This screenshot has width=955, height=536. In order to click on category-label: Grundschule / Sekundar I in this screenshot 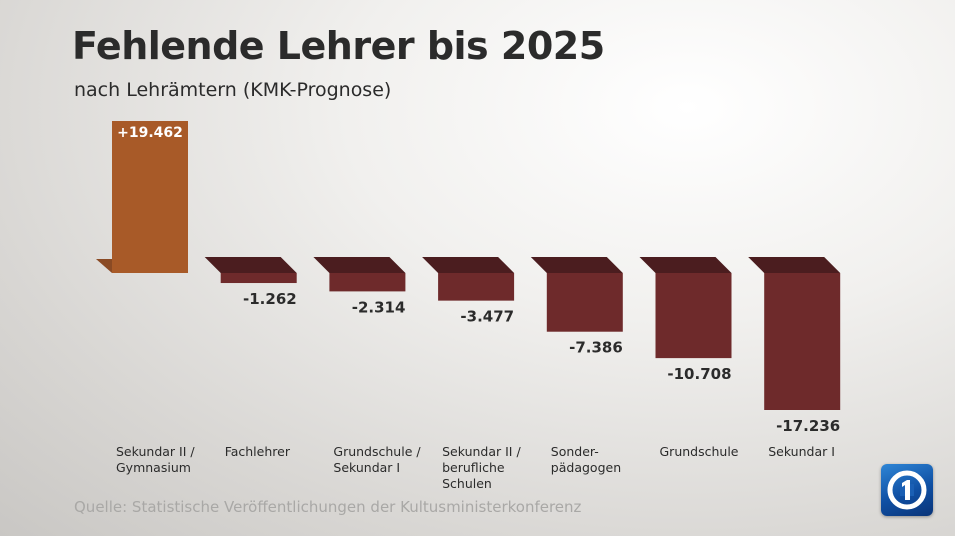, I will do `click(377, 459)`.